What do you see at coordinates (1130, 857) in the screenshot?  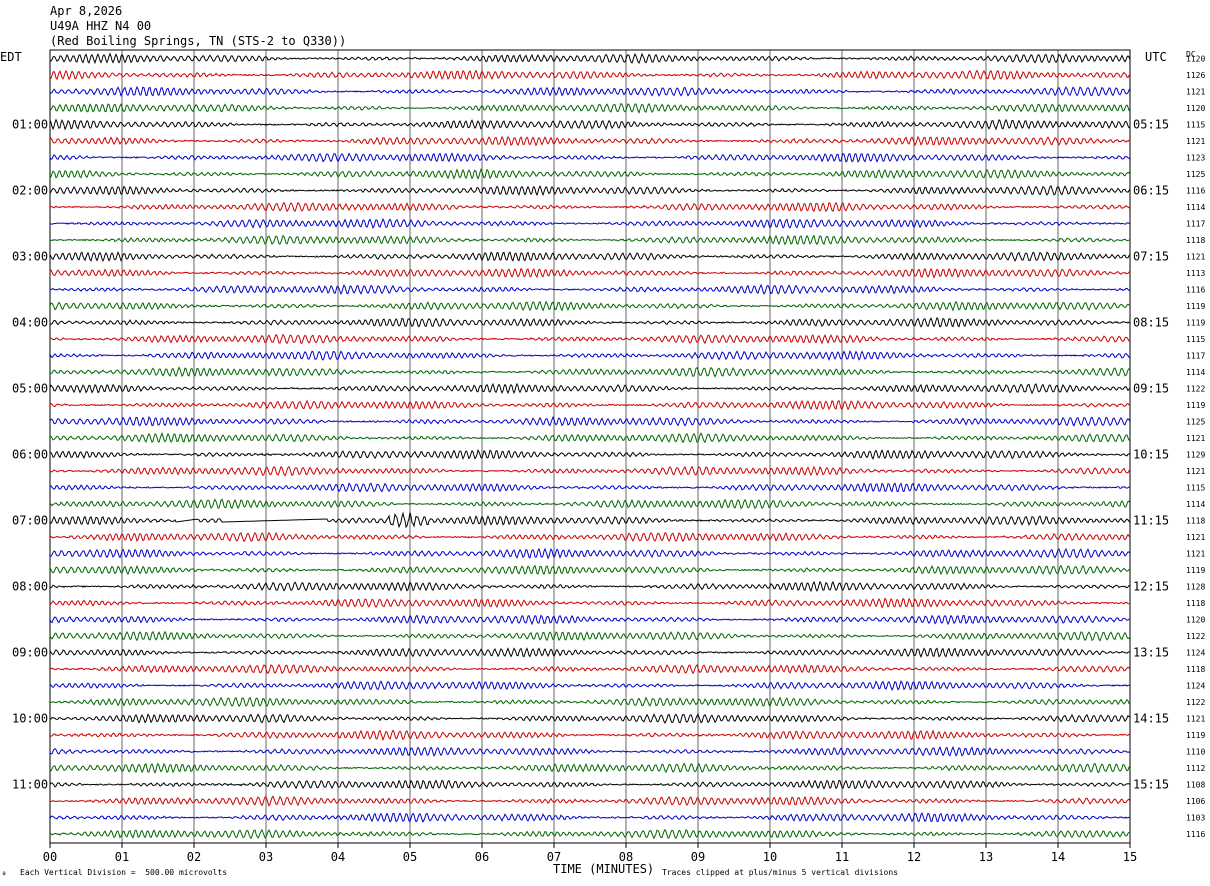 I see `x-tick-label: 15` at bounding box center [1130, 857].